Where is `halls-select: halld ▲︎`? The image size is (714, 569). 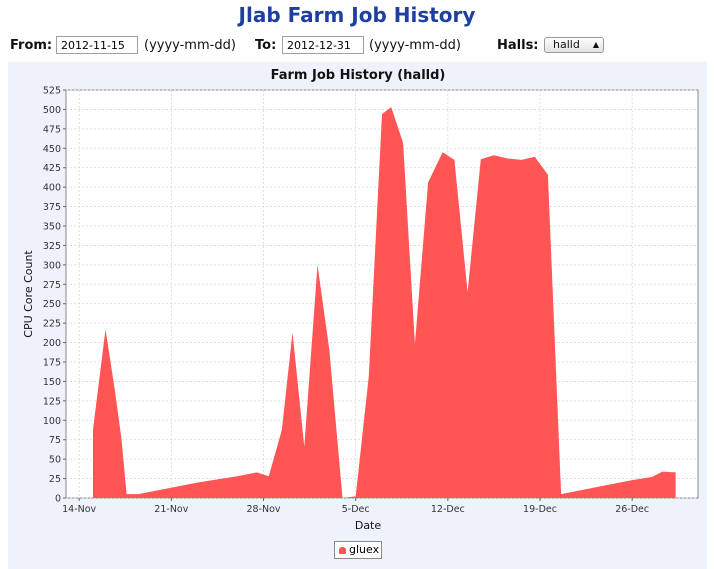 halls-select: halld ▲︎ is located at coordinates (574, 45).